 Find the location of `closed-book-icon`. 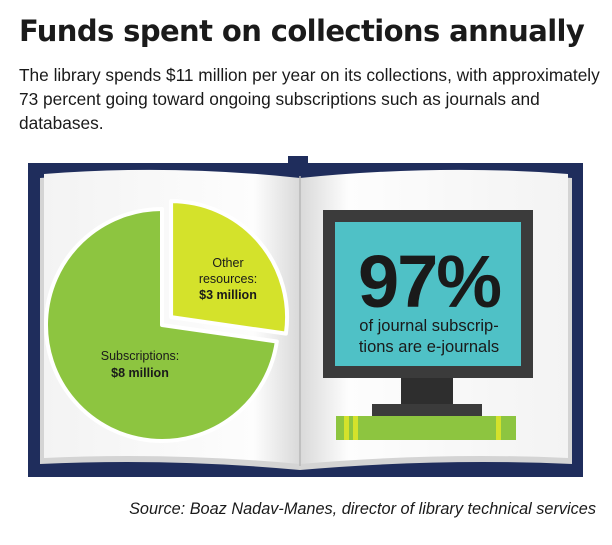

closed-book-icon is located at coordinates (426, 428).